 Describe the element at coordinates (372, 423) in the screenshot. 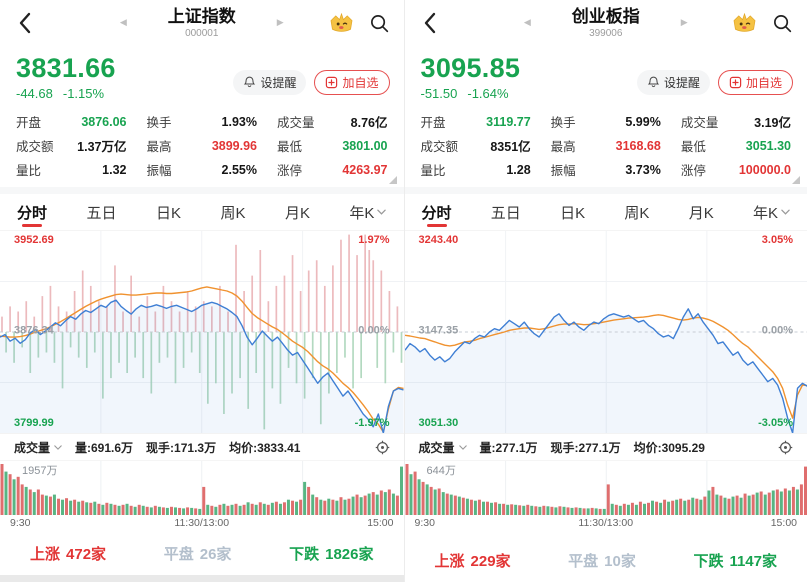

I see `chart-low-pct-label: -1.97%` at that location.